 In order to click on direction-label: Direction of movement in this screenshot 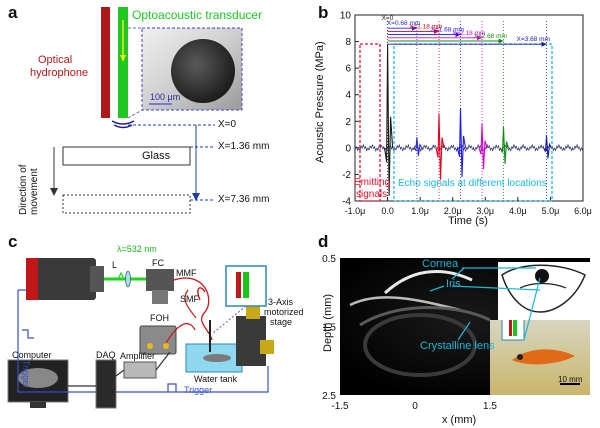, I will do `click(29, 189)`.